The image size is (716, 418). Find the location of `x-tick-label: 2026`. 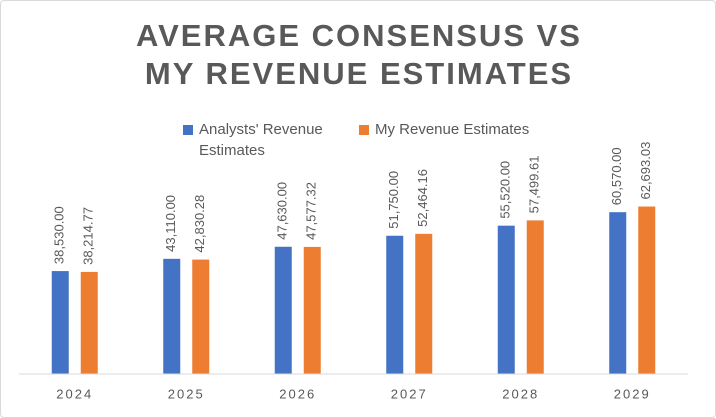

x-tick-label: 2026 is located at coordinates (297, 393).